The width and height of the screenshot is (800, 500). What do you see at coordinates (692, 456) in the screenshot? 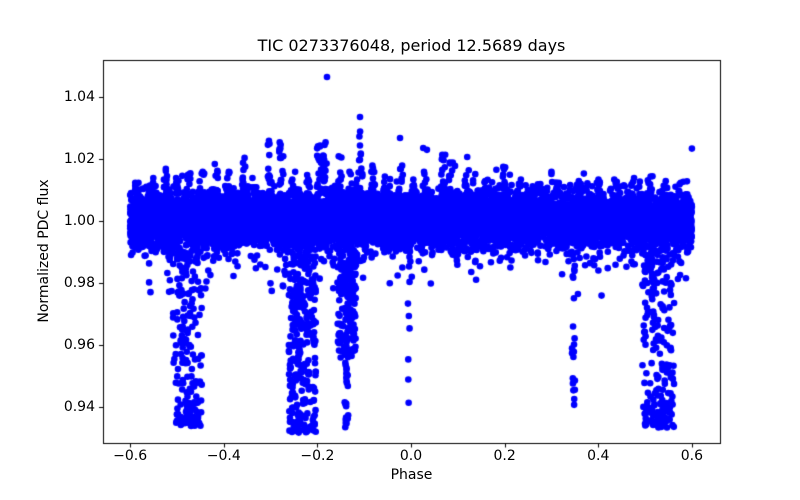
I see `x-tick-label: 0.6` at bounding box center [692, 456].